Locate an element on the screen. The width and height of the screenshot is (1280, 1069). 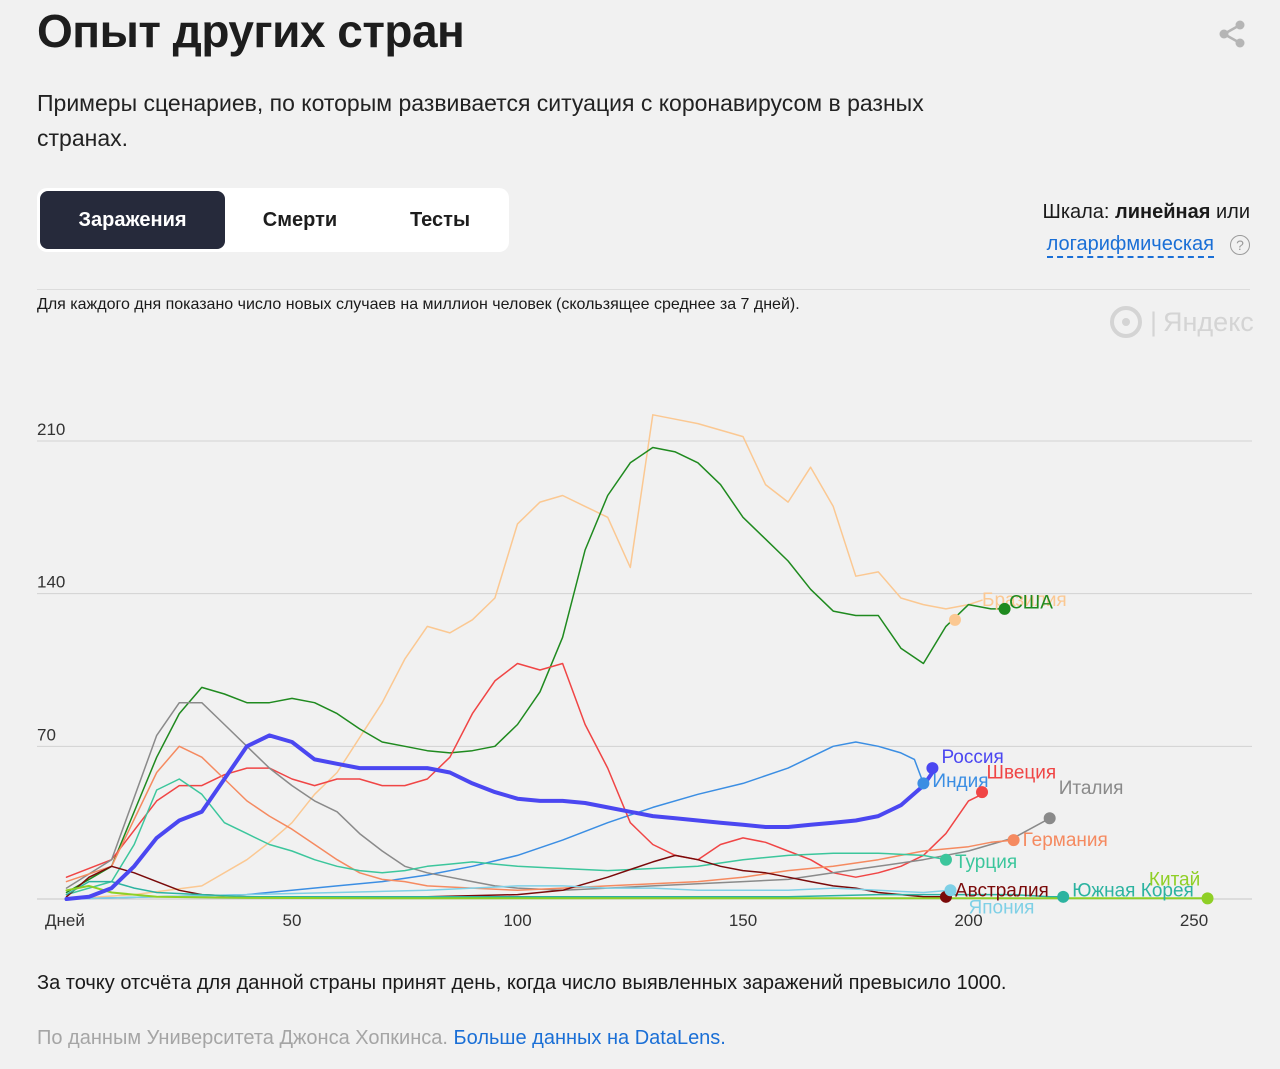
y-tick-label: 210 is located at coordinates (51, 429).